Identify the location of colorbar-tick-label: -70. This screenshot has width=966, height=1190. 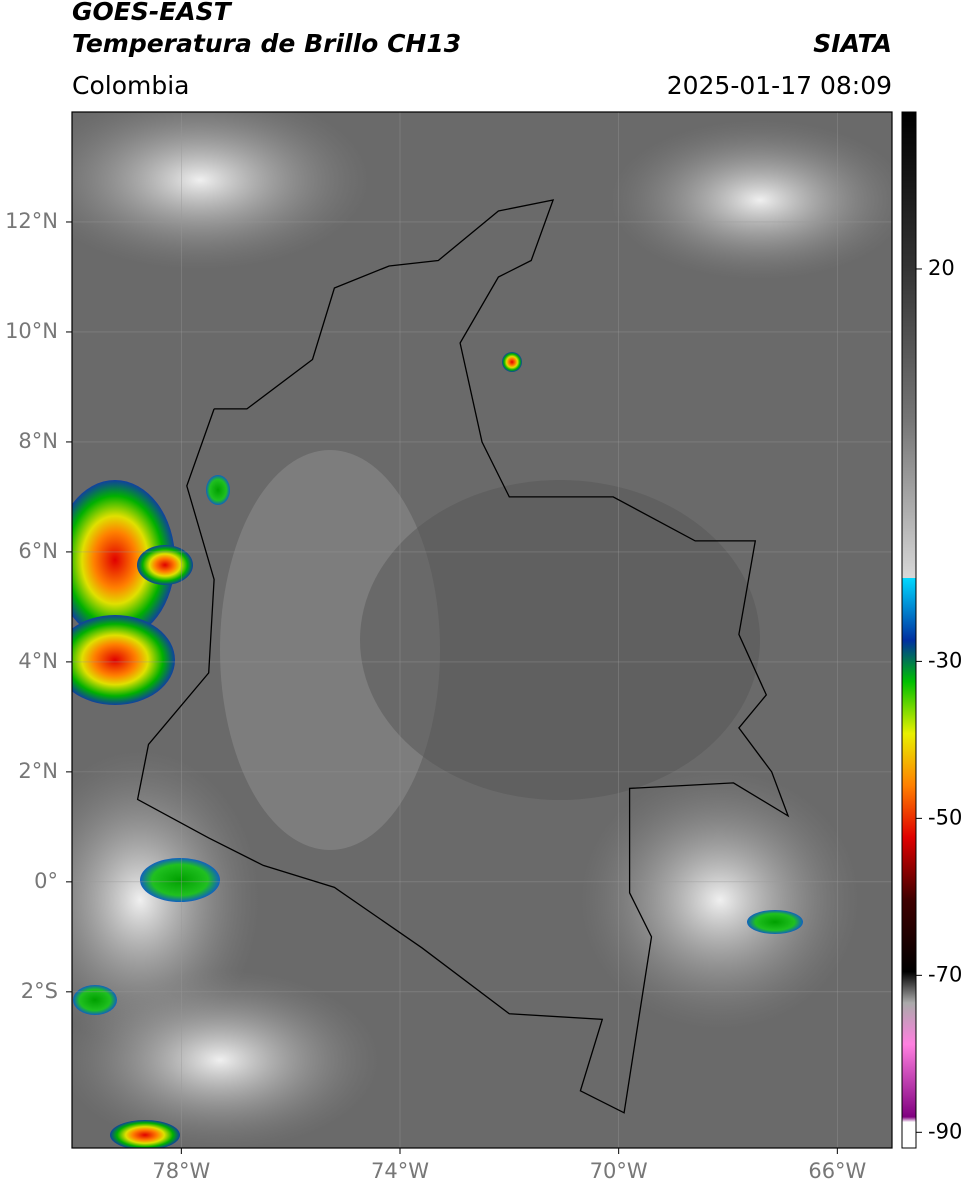
(945, 974).